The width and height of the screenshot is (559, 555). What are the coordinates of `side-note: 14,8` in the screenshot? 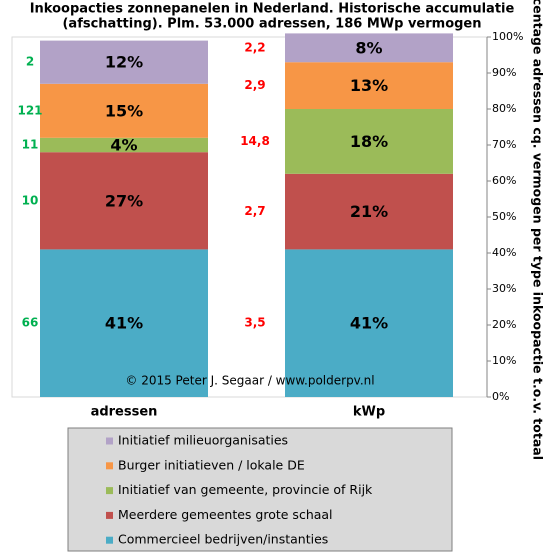 It's located at (255, 141).